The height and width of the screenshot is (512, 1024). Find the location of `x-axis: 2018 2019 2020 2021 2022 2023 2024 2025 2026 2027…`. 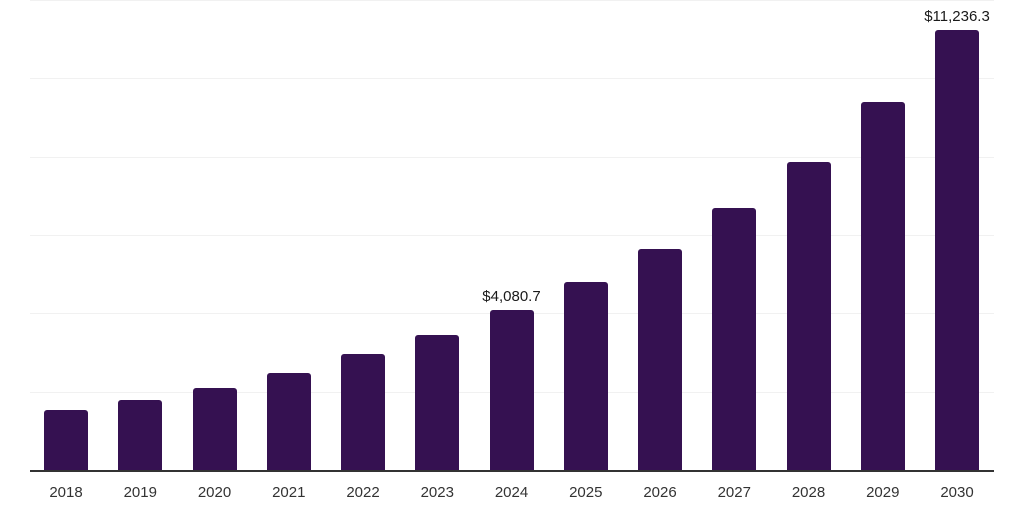

x-axis: 2018 2019 2020 2021 2022 2023 2024 2025 2026 2027… is located at coordinates (512, 493).